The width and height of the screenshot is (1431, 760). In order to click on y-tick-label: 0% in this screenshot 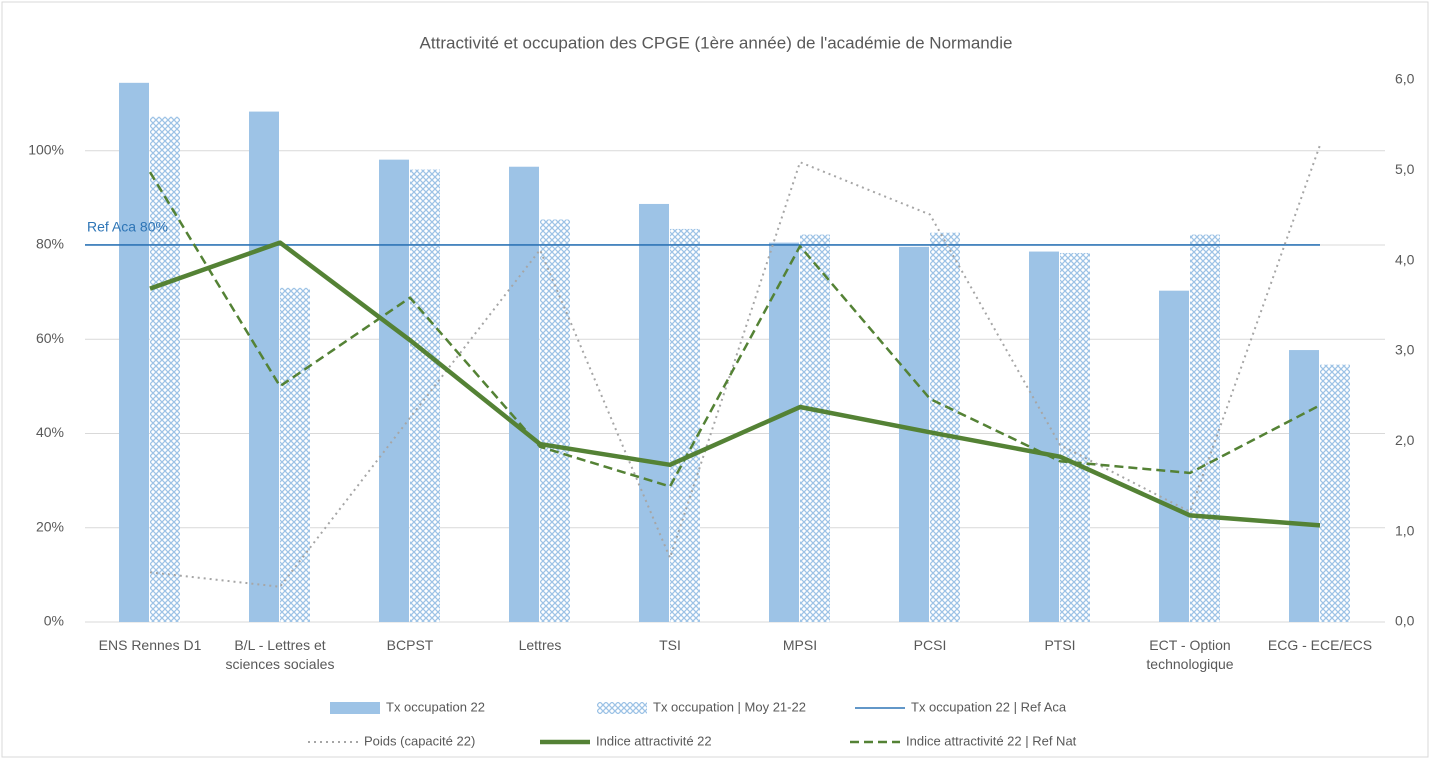, I will do `click(54, 621)`.